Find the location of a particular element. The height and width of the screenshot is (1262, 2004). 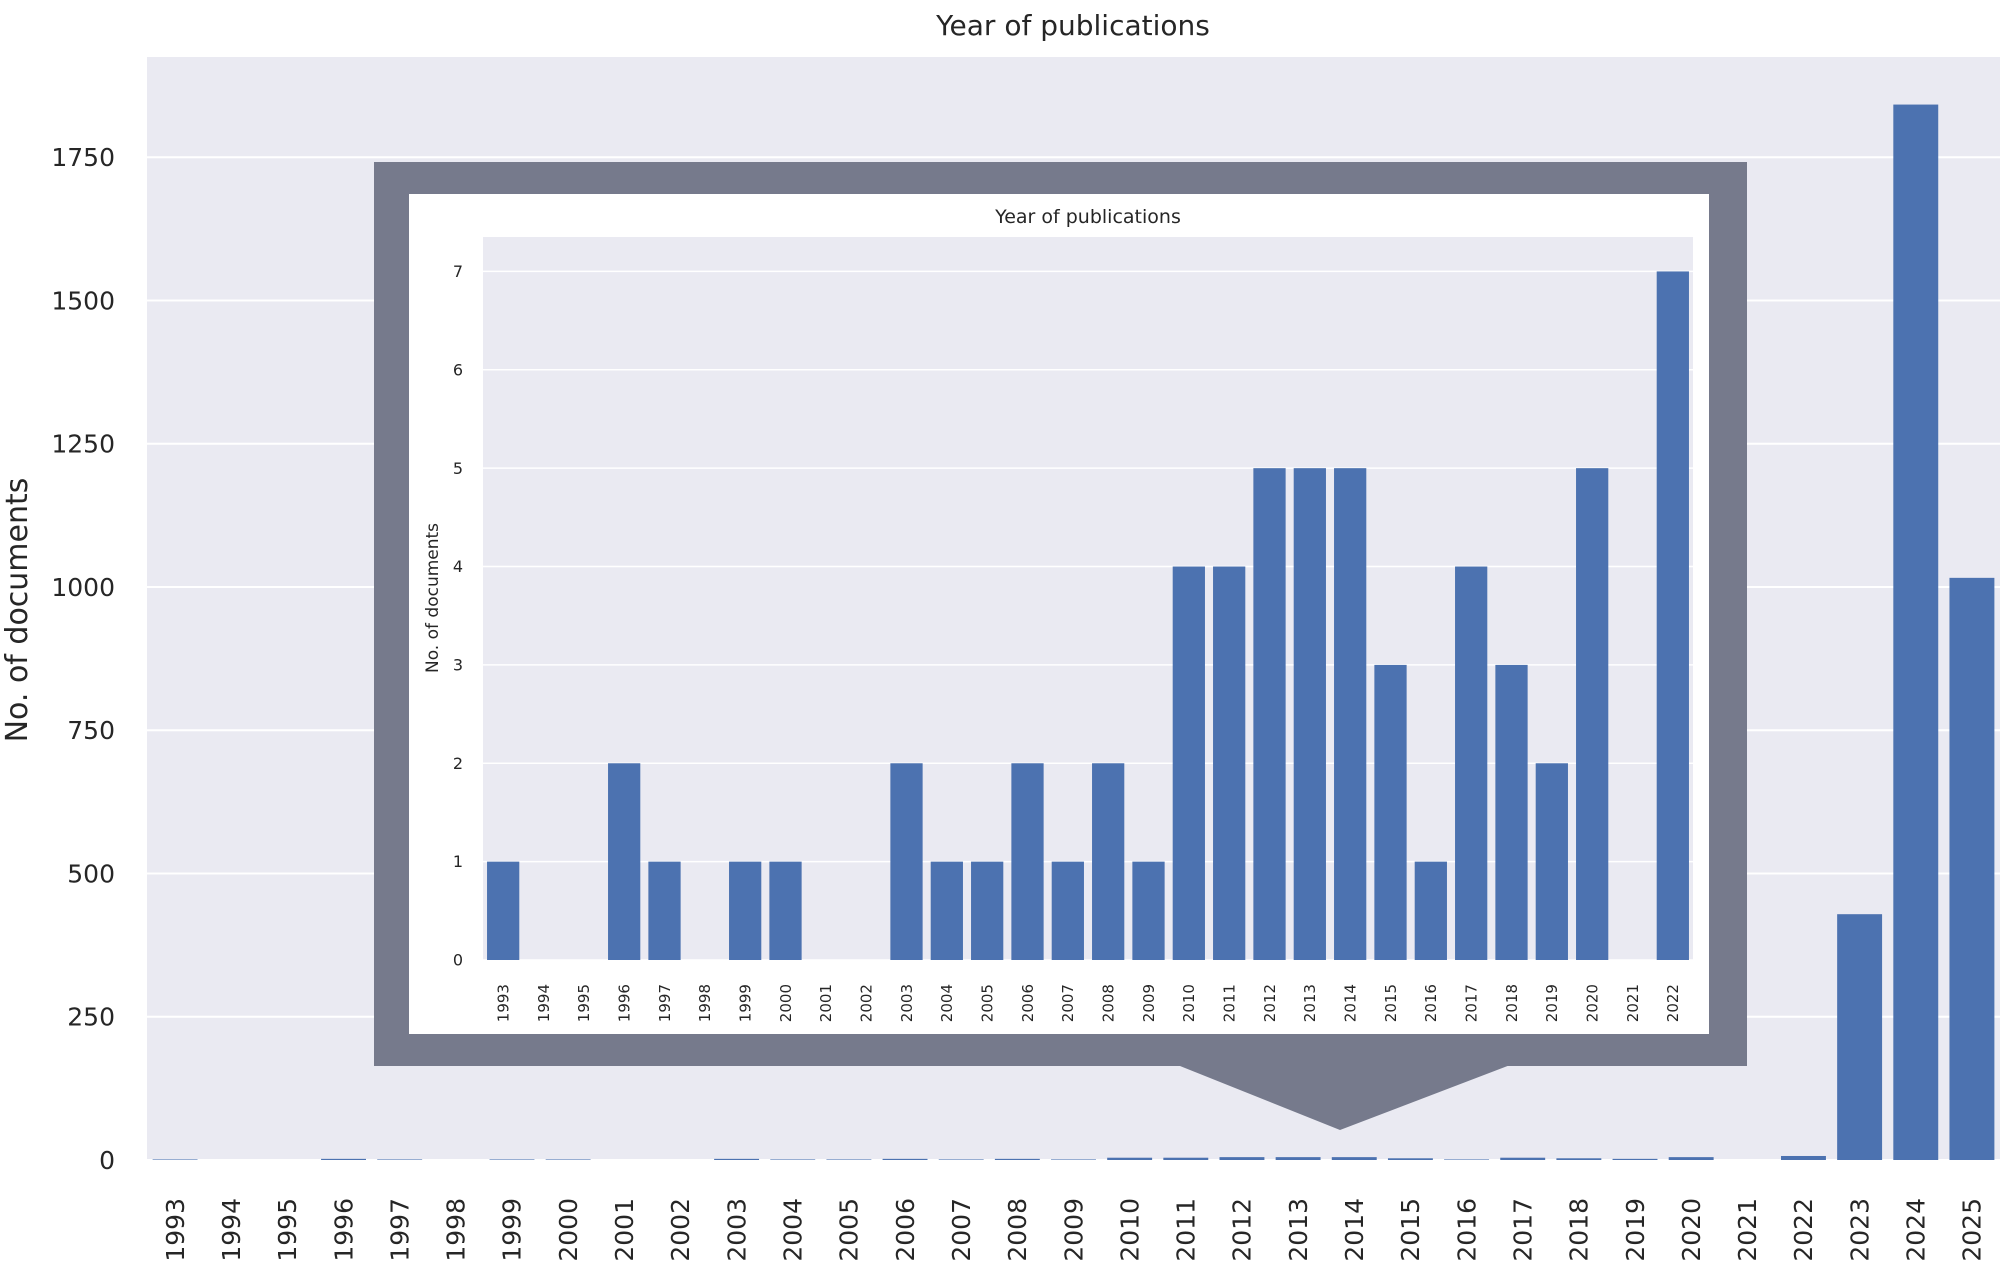

inset-x-tick-label: 2020 is located at coordinates (1592, 1003).